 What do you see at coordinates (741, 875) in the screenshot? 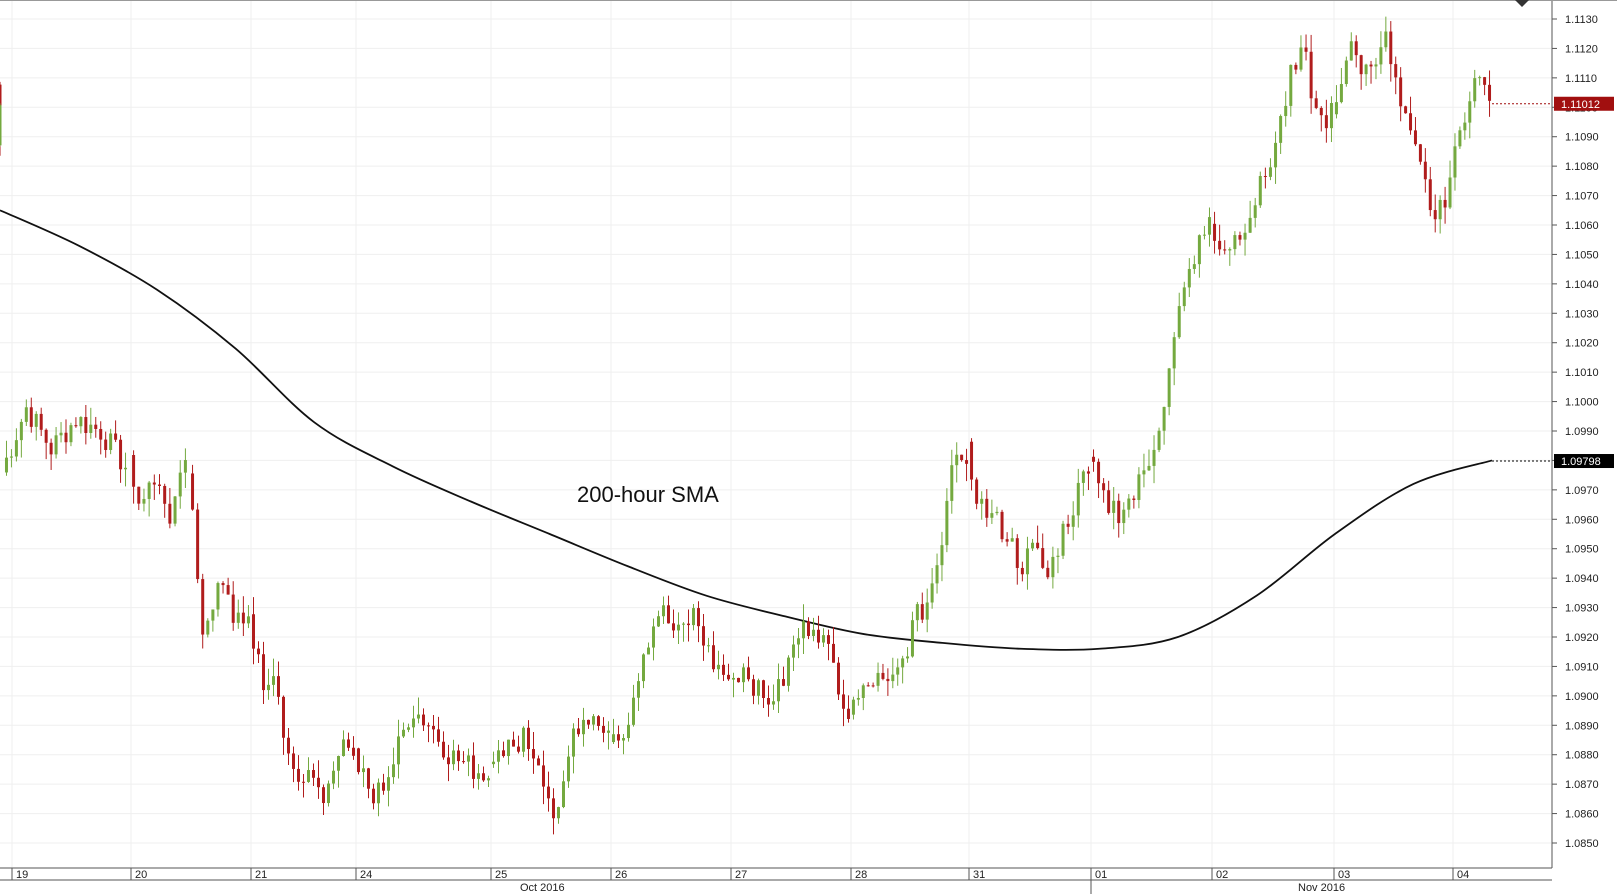
I see `x-tick-label: 27` at bounding box center [741, 875].